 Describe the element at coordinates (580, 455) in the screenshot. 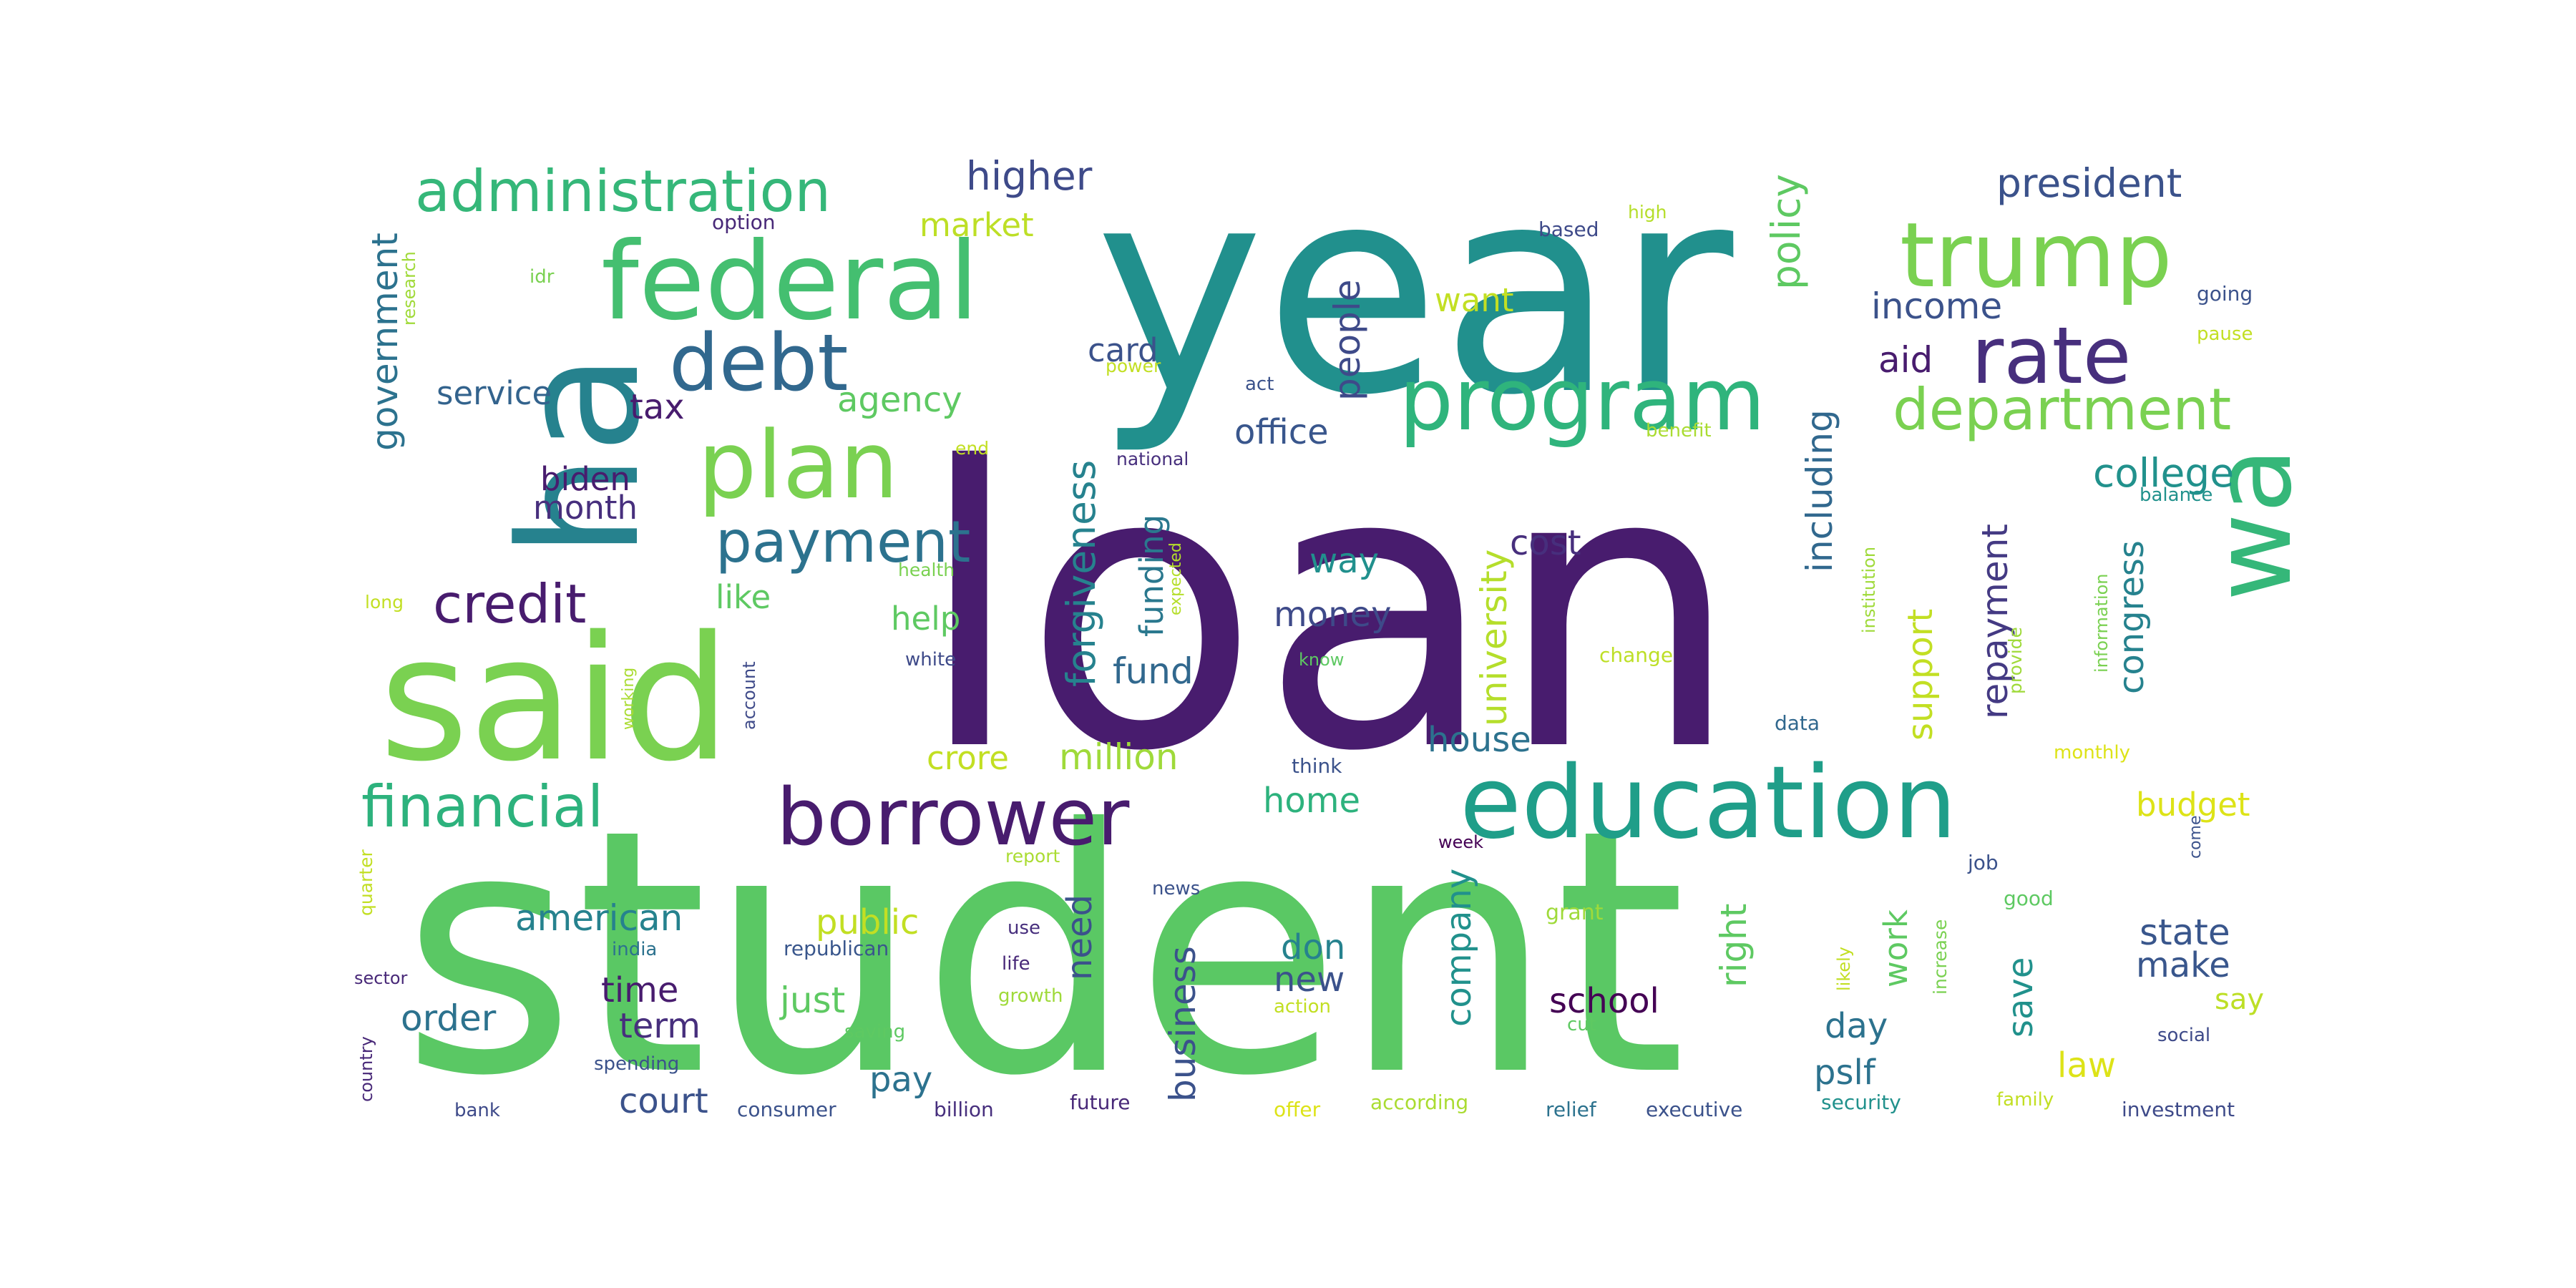

I see `word-ha: ha` at that location.